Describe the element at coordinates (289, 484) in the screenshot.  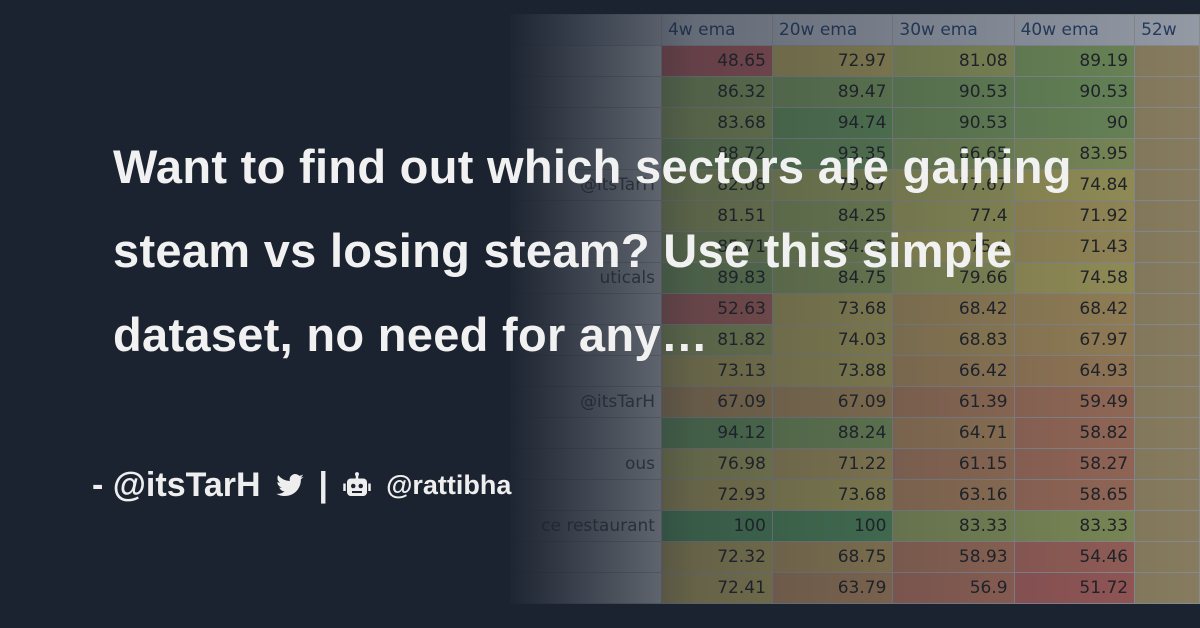
I see `twitter-icon` at that location.